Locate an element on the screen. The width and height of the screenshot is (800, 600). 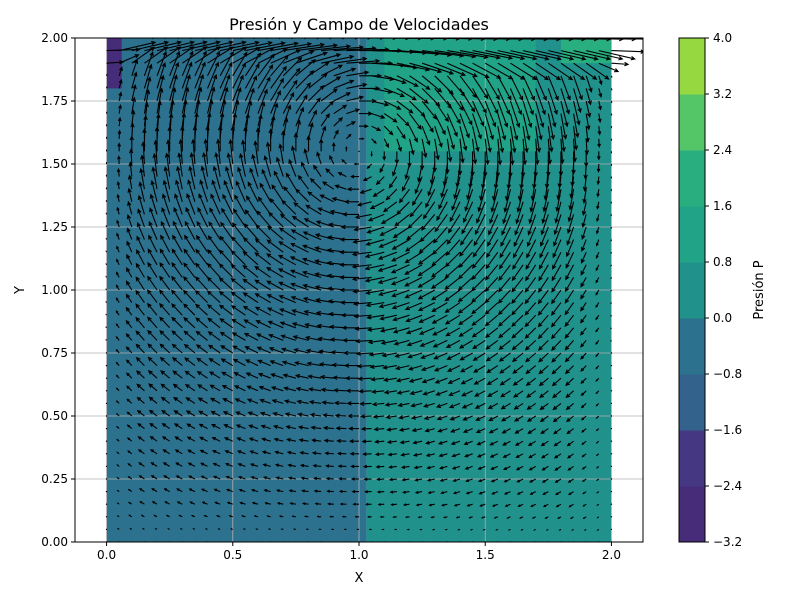
colorbar-tick-label: −2.4 is located at coordinates (727, 486).